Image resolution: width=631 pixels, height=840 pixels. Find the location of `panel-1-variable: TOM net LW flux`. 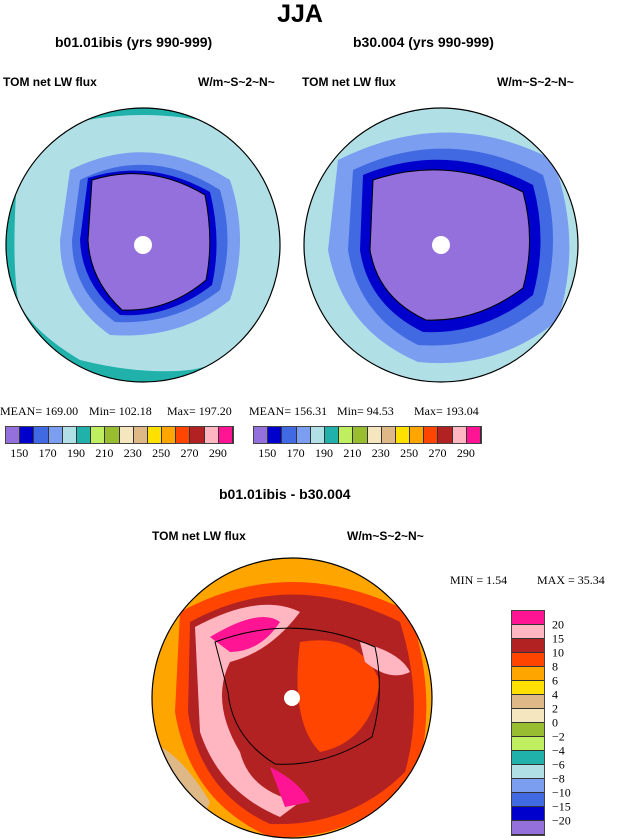

panel-1-variable: TOM net LW flux is located at coordinates (50, 82).